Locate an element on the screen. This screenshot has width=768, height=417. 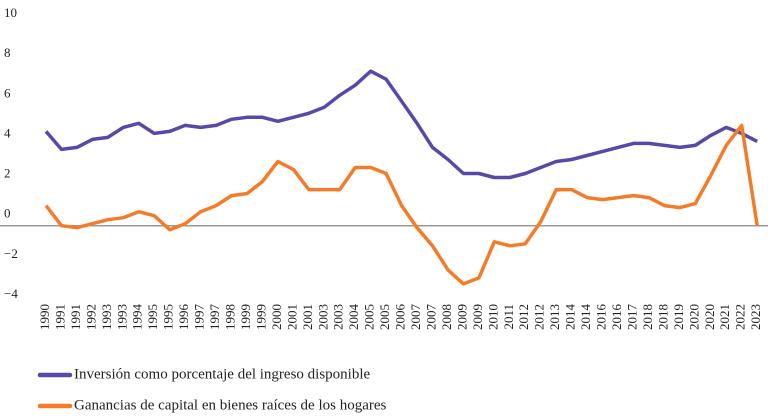
y-tick-label: −4 is located at coordinates (11, 293).